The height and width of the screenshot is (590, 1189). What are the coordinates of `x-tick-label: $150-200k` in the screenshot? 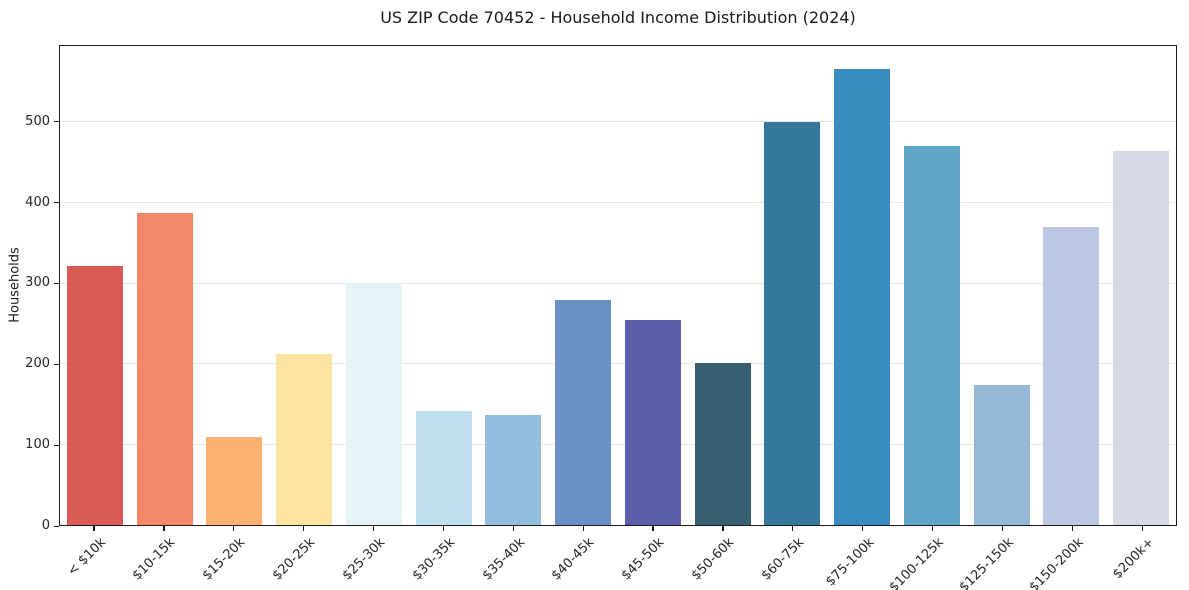 It's located at (1056, 562).